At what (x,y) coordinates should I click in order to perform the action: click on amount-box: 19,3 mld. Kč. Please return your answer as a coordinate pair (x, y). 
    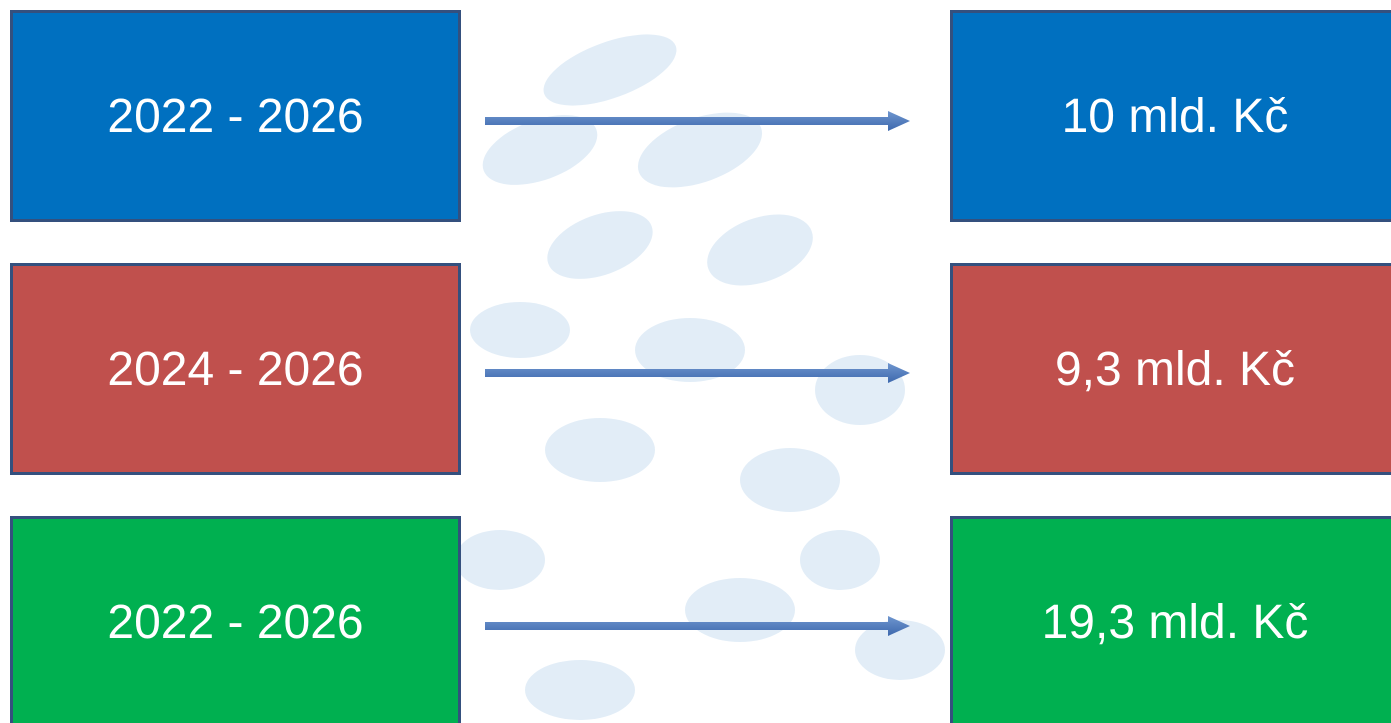
    Looking at the image, I should click on (1170, 619).